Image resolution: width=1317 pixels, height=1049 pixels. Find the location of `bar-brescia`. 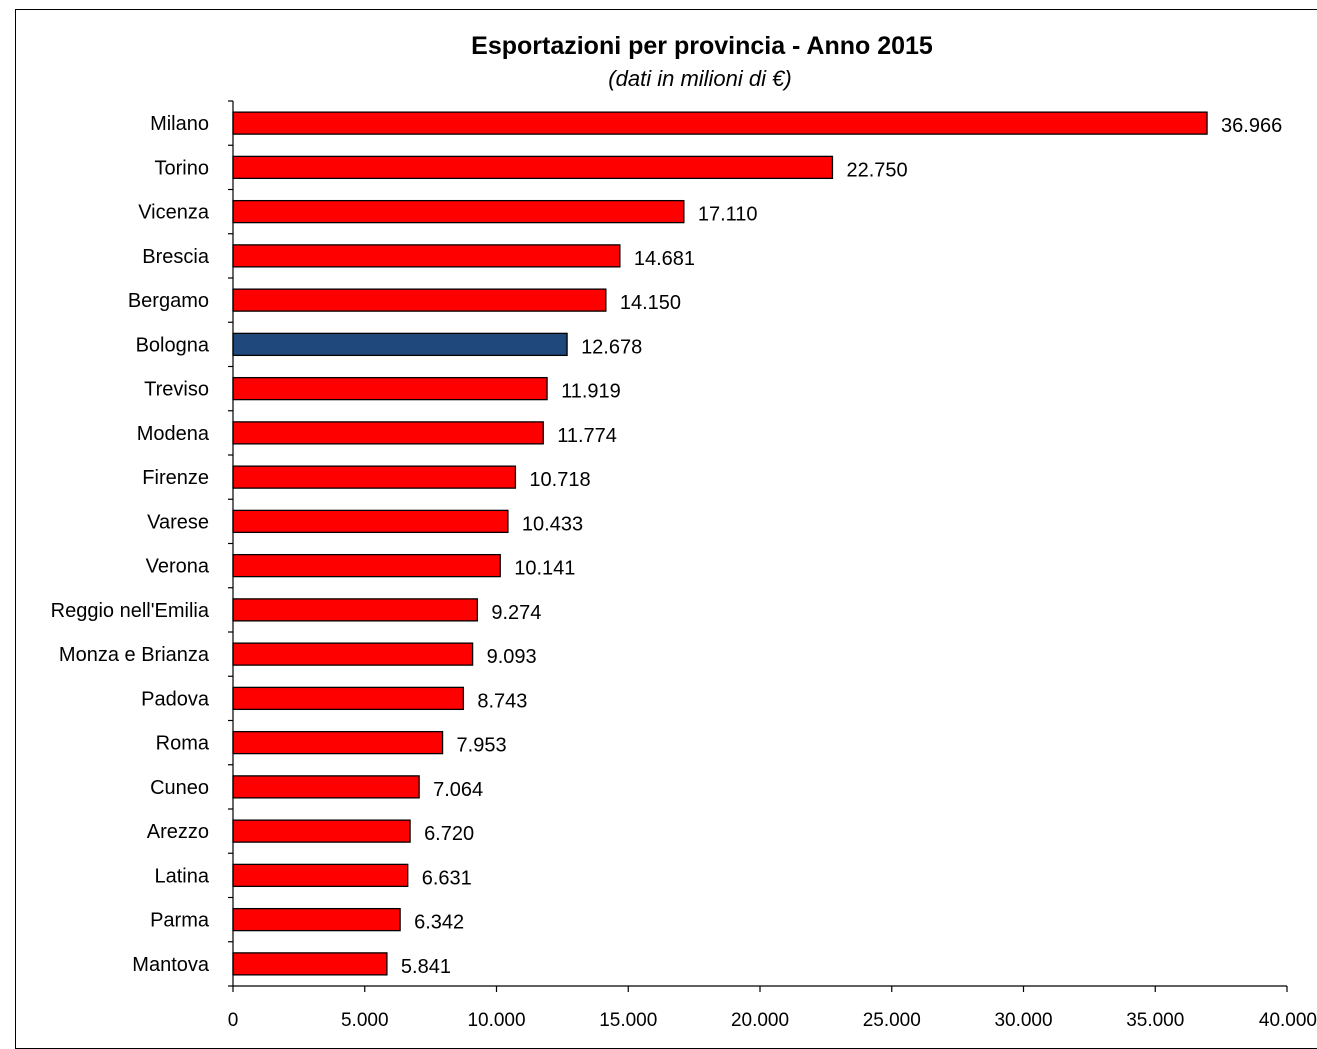

bar-brescia is located at coordinates (426, 256).